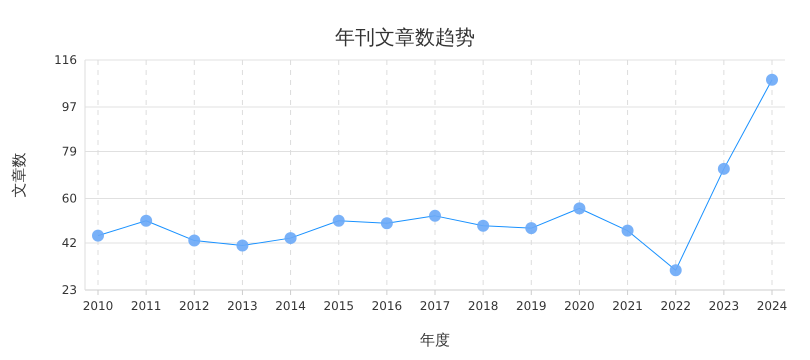 The width and height of the screenshot is (810, 360). Describe the element at coordinates (387, 306) in the screenshot. I see `x-tick-label: 2016` at that location.